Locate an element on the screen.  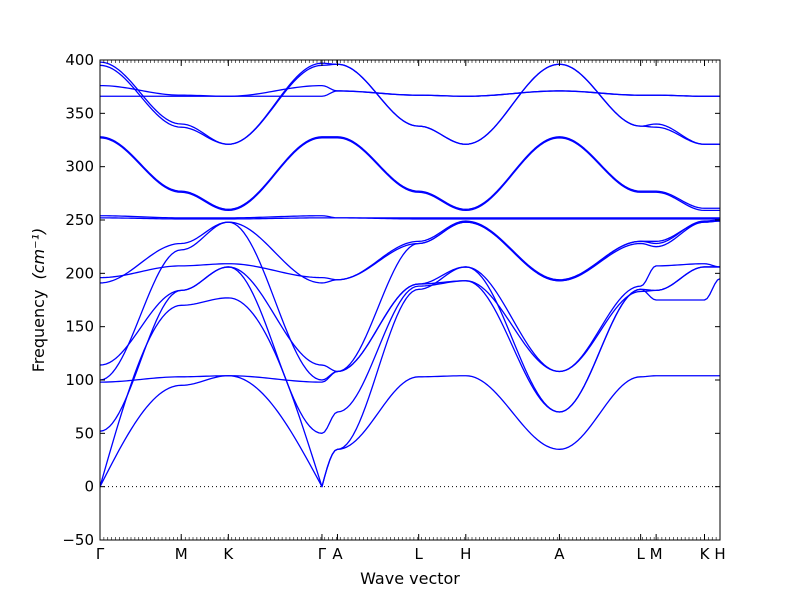
y-tick-label: 100 is located at coordinates (79, 380).